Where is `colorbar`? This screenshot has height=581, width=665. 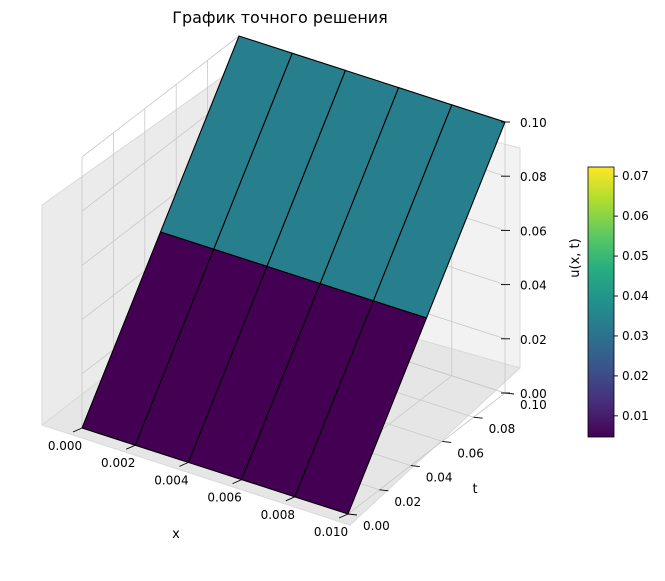
colorbar is located at coordinates (601, 302).